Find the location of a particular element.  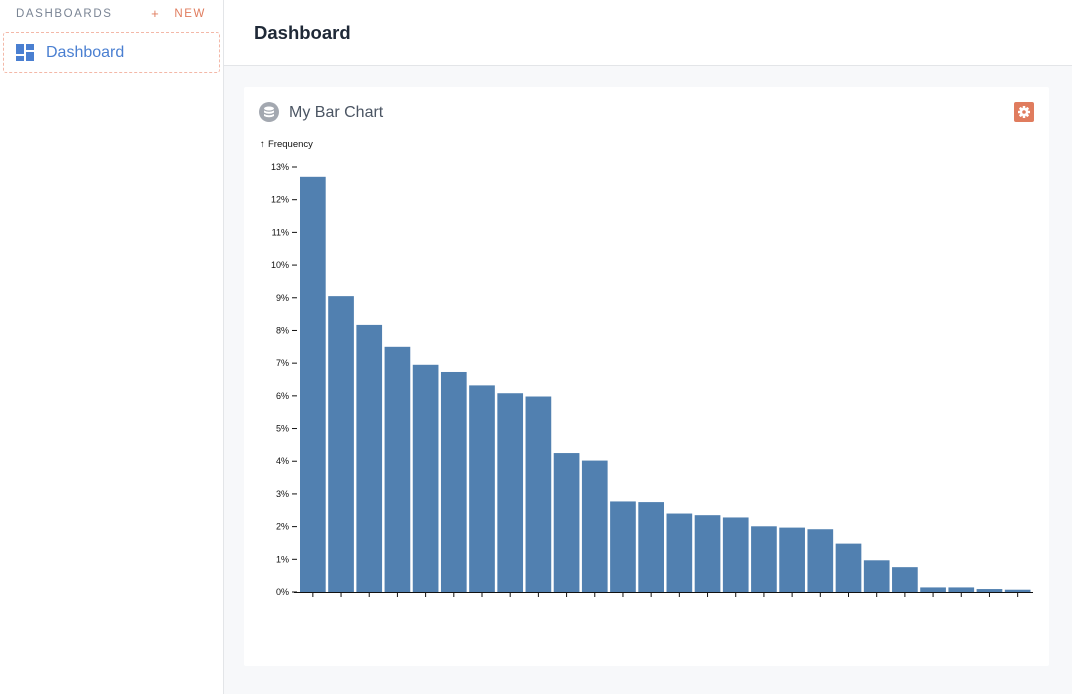

new-dashboard-label: NEW is located at coordinates (190, 13).